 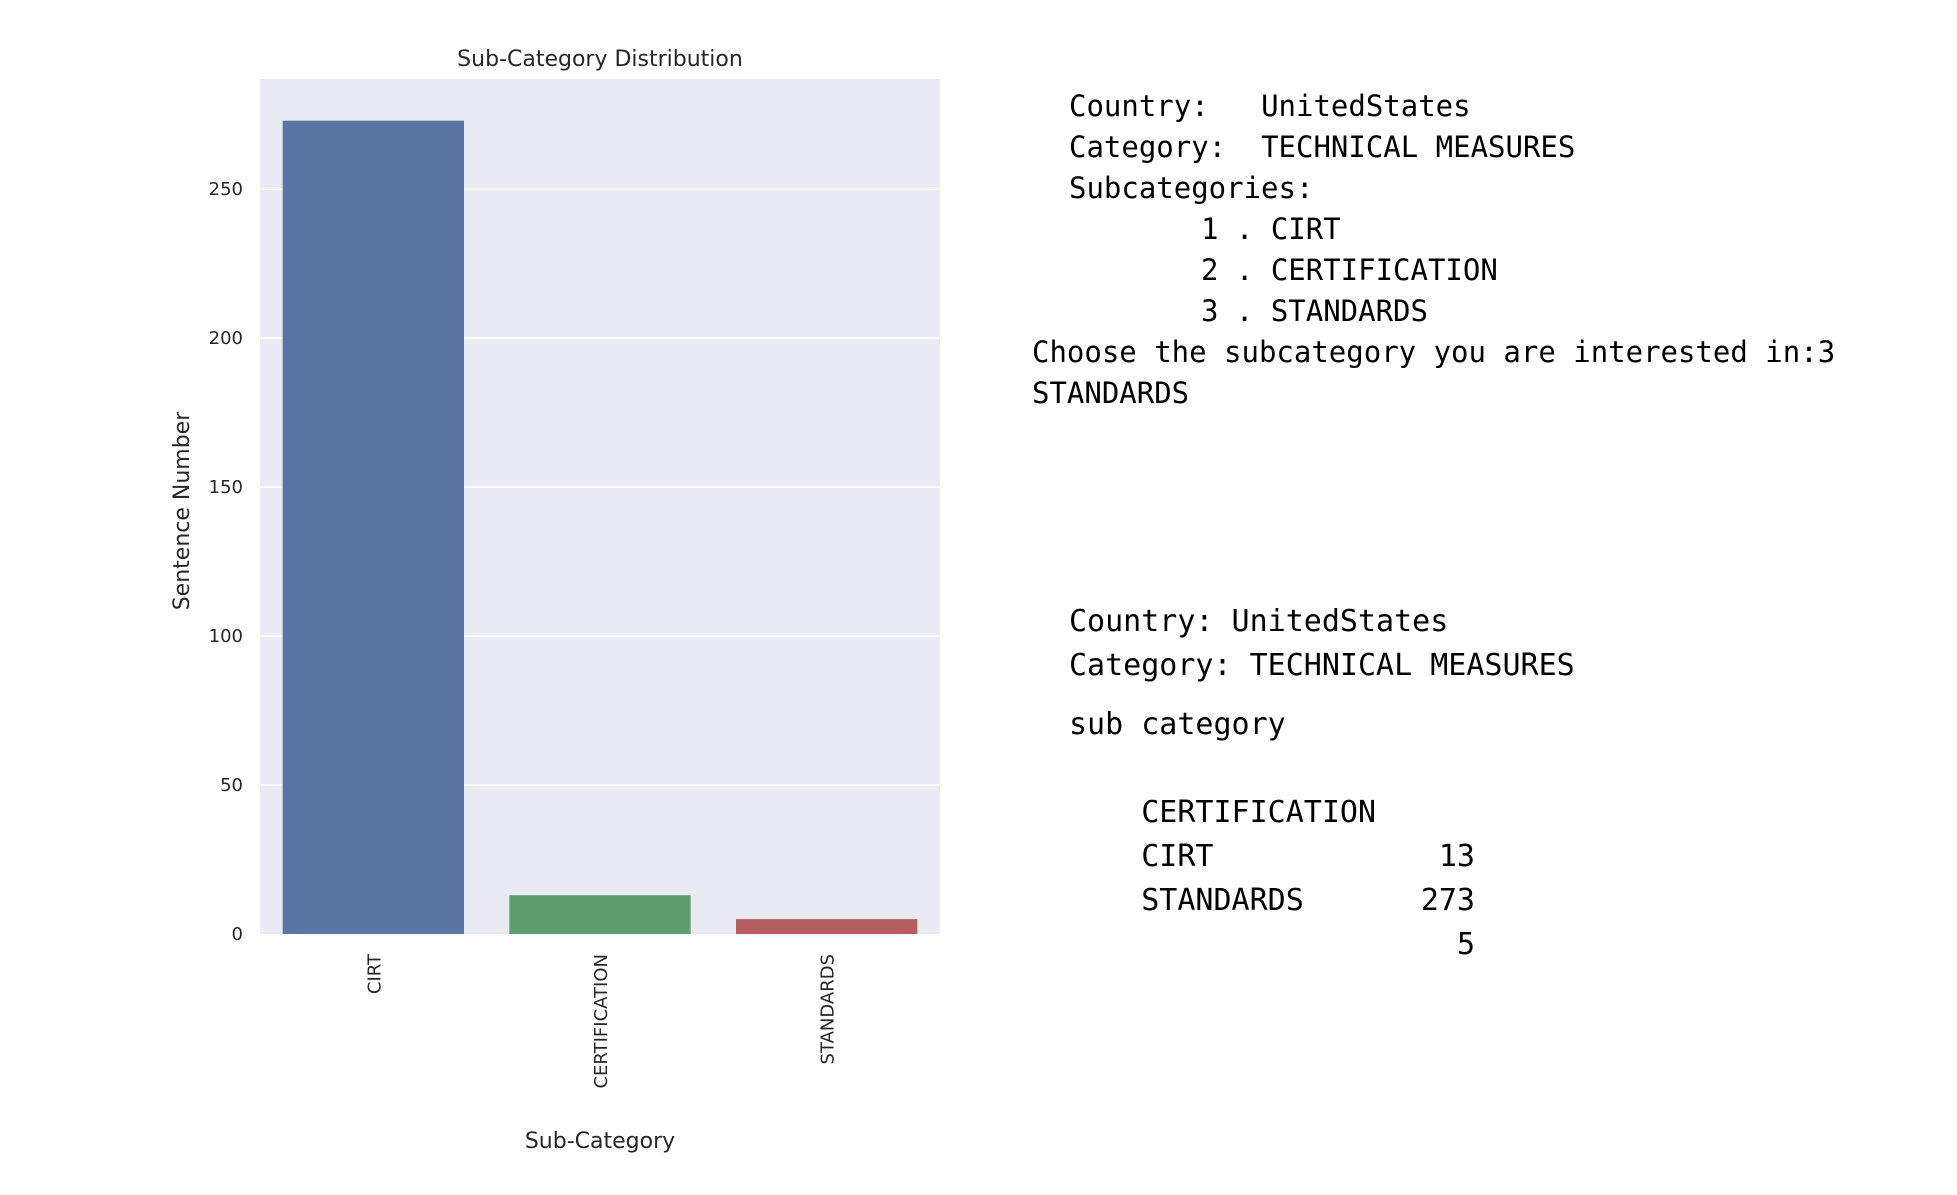 I want to click on x-axis-label: Sub-Category, so click(x=600, y=1141).